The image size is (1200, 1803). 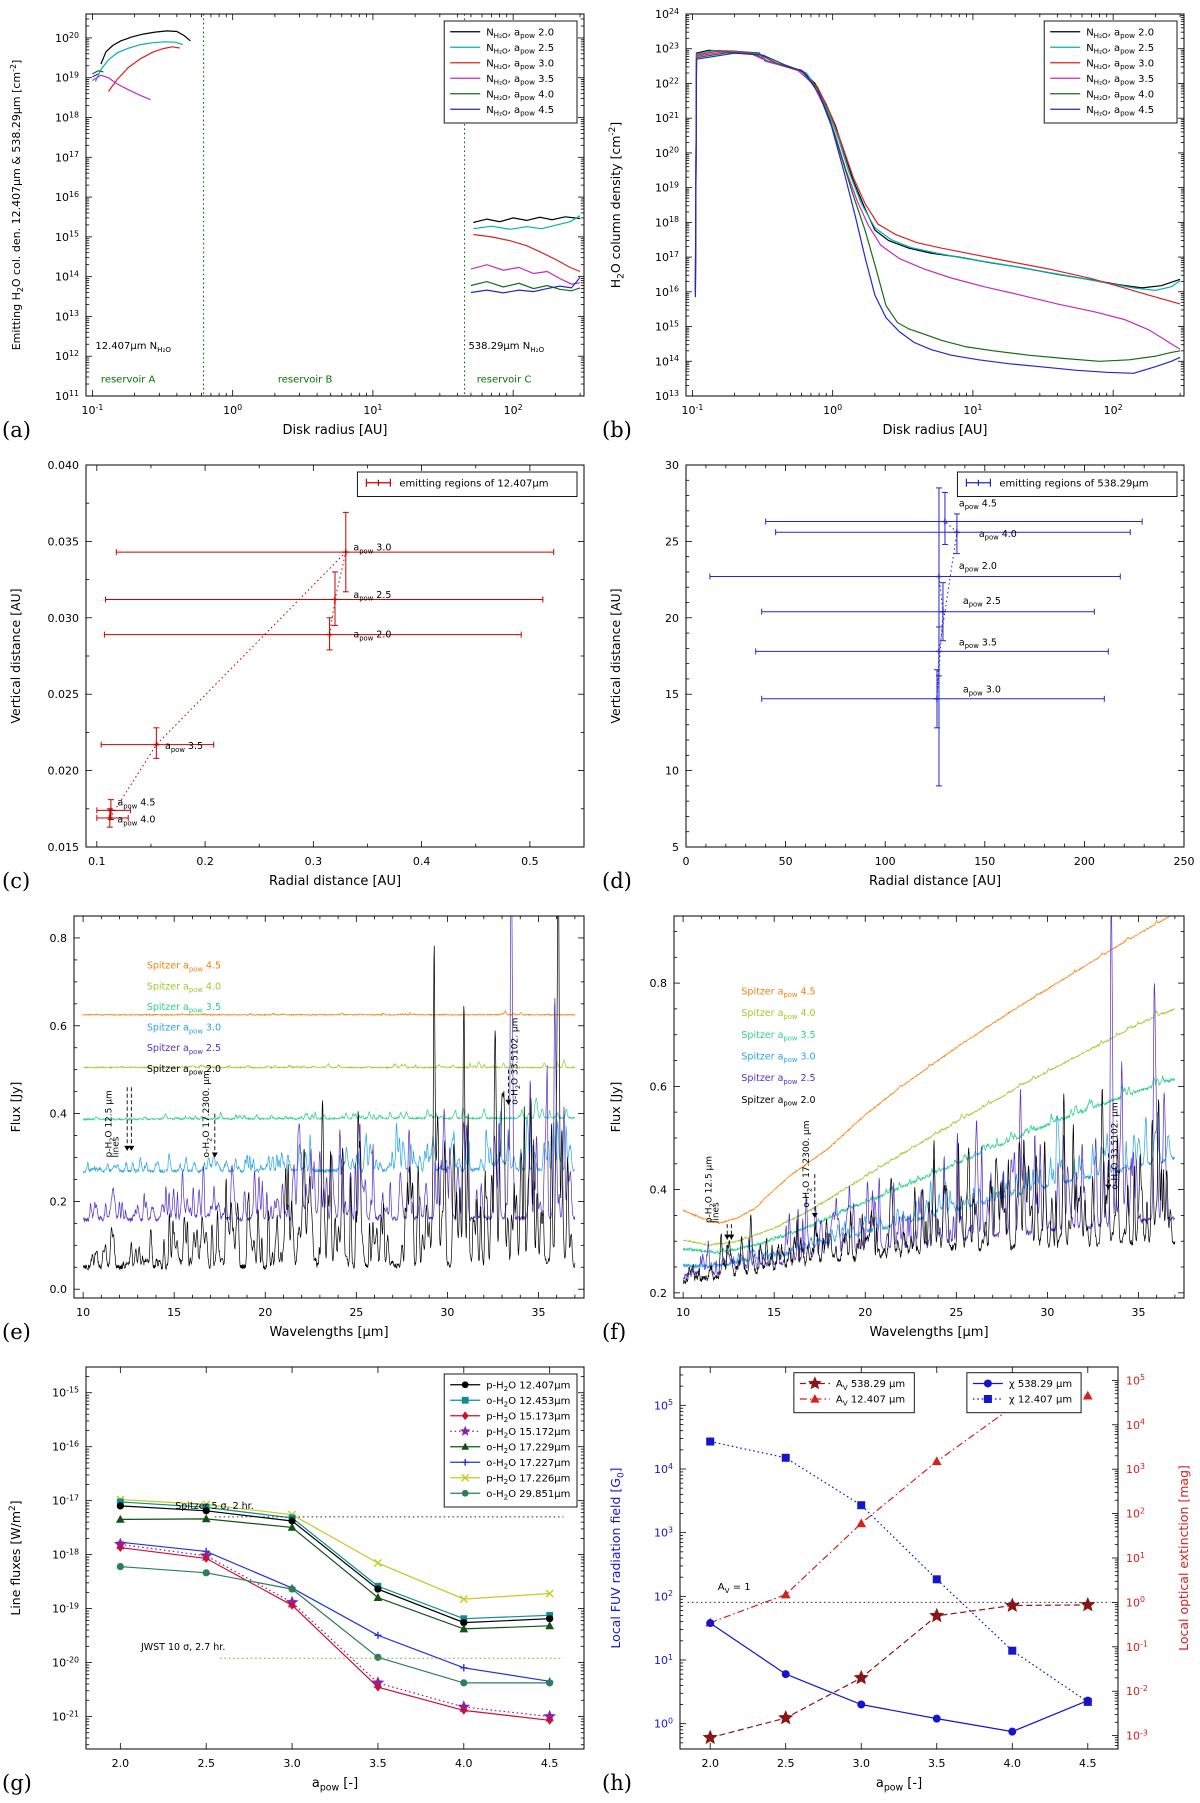 I want to click on svg-text: emitting regions of 12.407μm, so click(x=473, y=483).